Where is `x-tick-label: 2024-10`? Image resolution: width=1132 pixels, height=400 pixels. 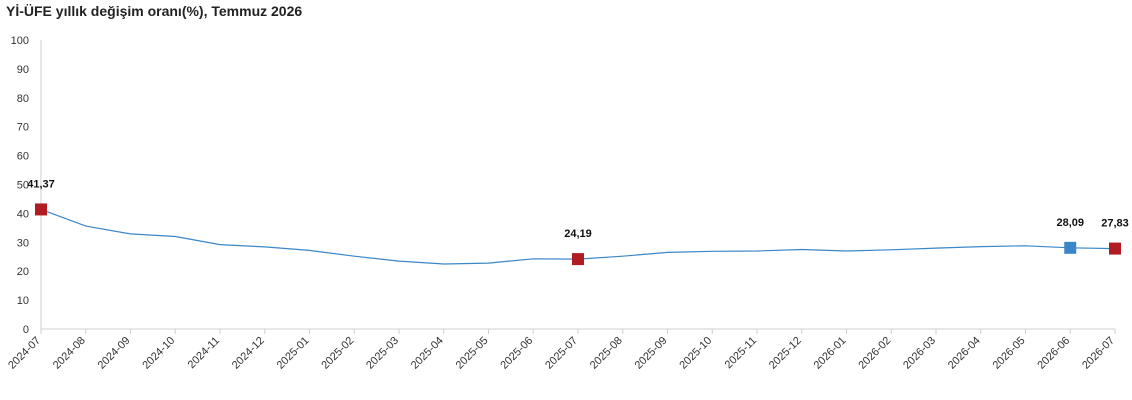 x-tick-label: 2024-10 is located at coordinates (158, 353).